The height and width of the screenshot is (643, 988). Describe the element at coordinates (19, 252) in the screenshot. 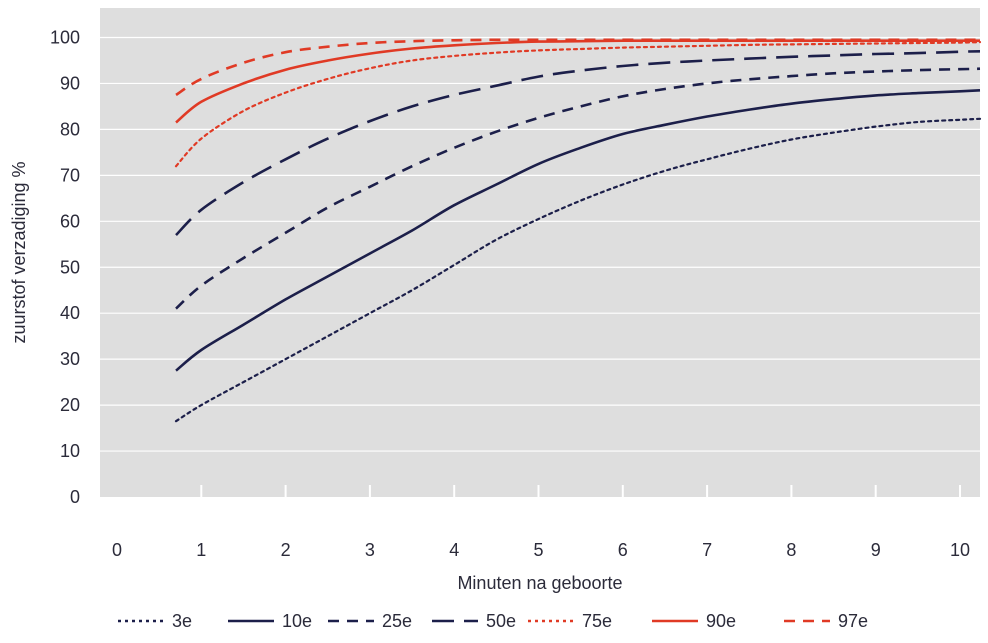

I see `y-axis-title: zuurstof verzadiging %` at that location.